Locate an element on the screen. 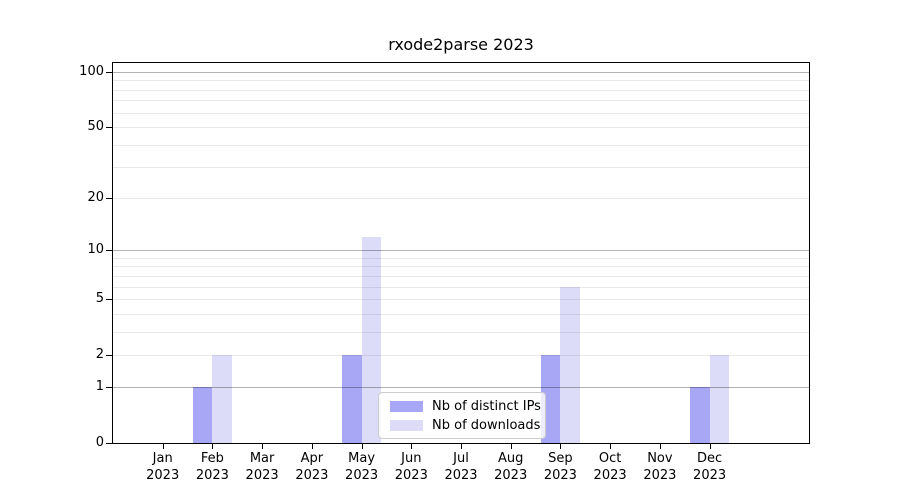 The height and width of the screenshot is (500, 900). x-tick-month: Apr is located at coordinates (312, 458).